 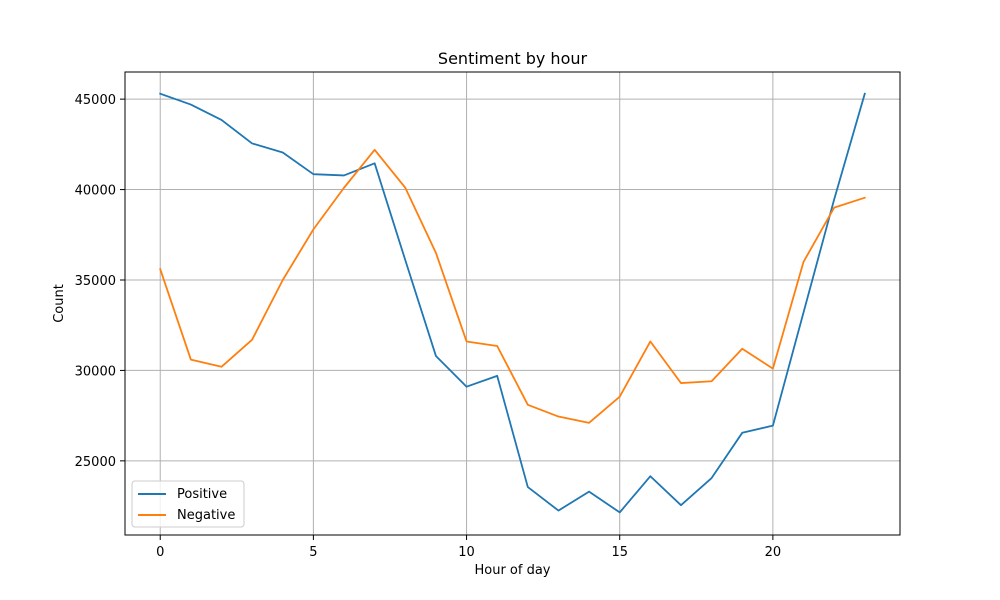 I want to click on y-axis-ticks: 25000 30000 35000 40000 45000, so click(x=100, y=281).